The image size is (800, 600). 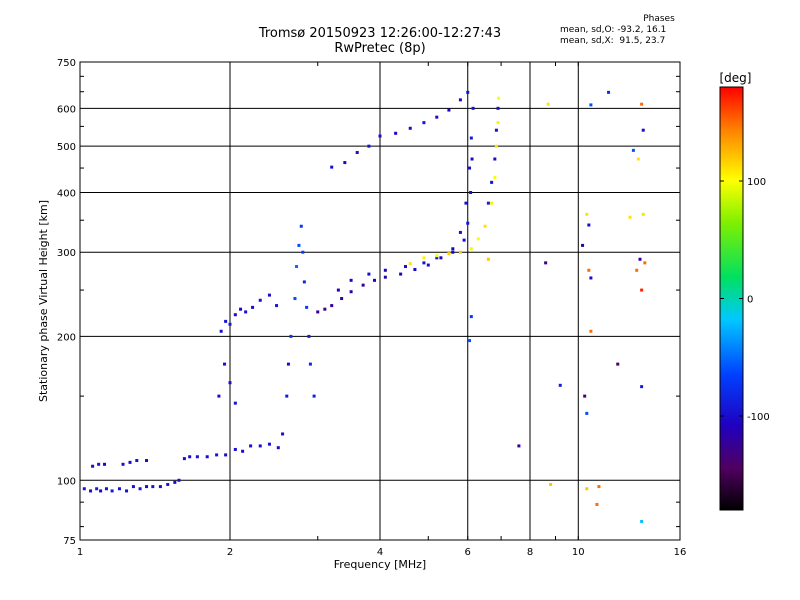 What do you see at coordinates (66, 253) in the screenshot?
I see `y-tick-label: 300` at bounding box center [66, 253].